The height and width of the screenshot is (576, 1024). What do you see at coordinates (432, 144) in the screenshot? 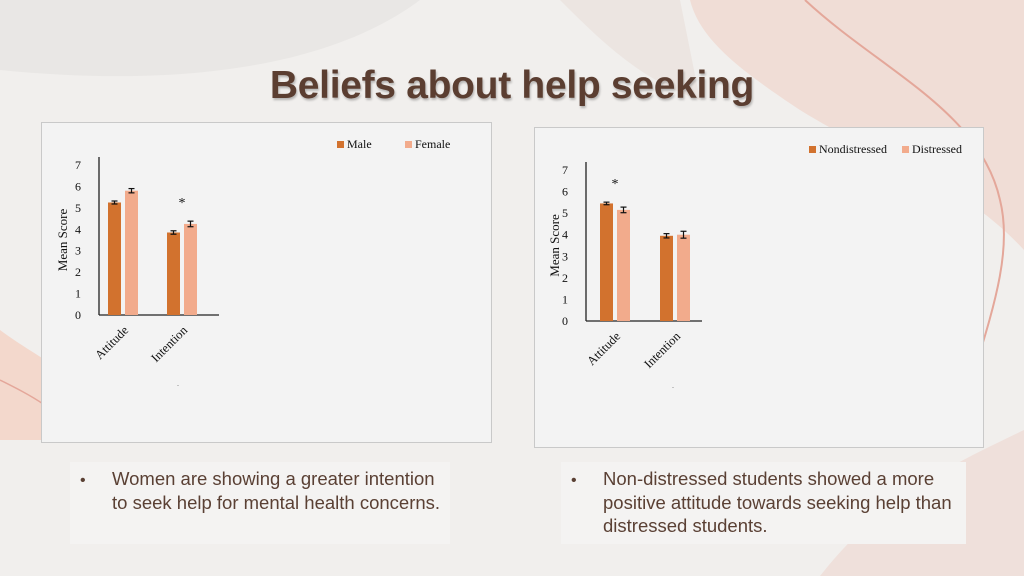
I see `legend-label-female: Female` at bounding box center [432, 144].